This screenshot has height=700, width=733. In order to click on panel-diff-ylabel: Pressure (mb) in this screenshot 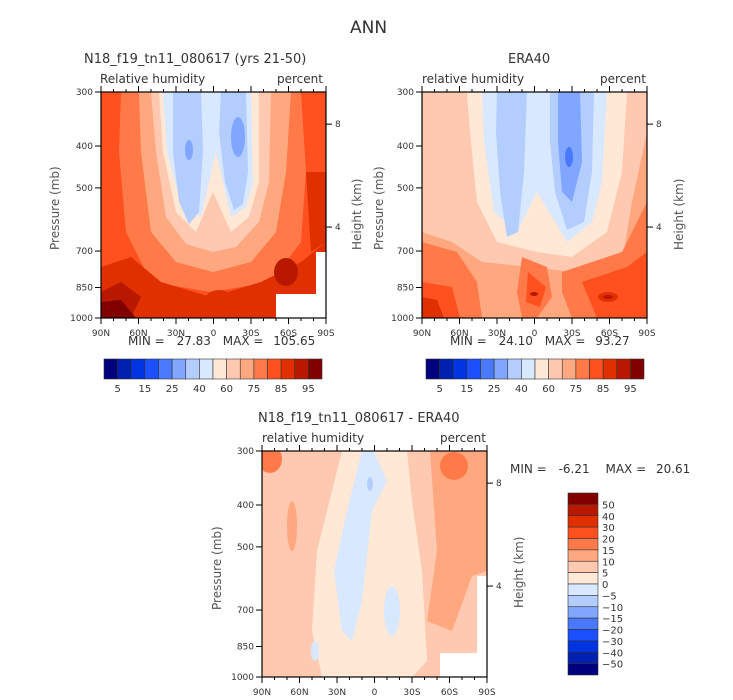, I will do `click(217, 568)`.